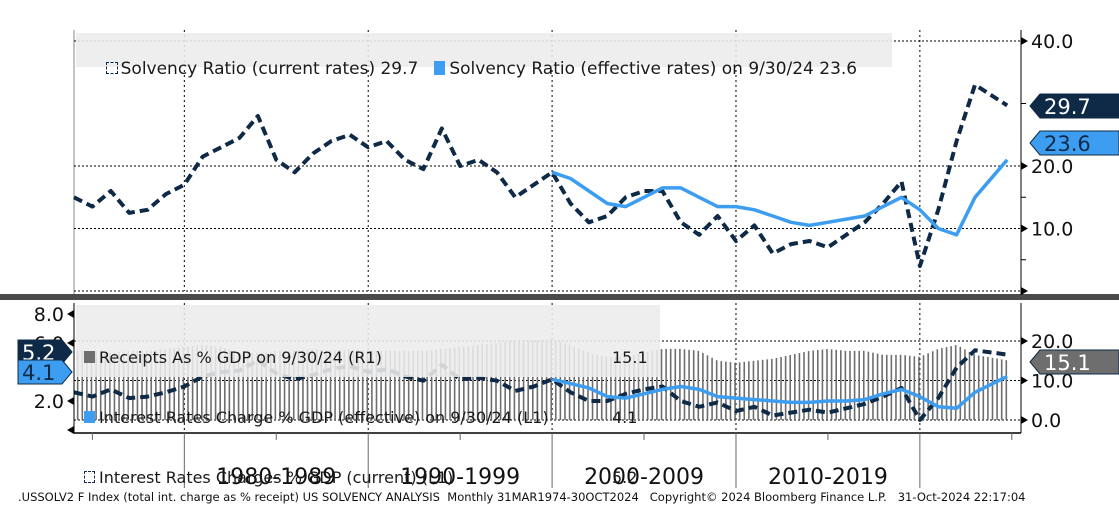 The height and width of the screenshot is (528, 1119). What do you see at coordinates (1067, 107) in the screenshot?
I see `badge-solvency-current-value: 29.7` at bounding box center [1067, 107].